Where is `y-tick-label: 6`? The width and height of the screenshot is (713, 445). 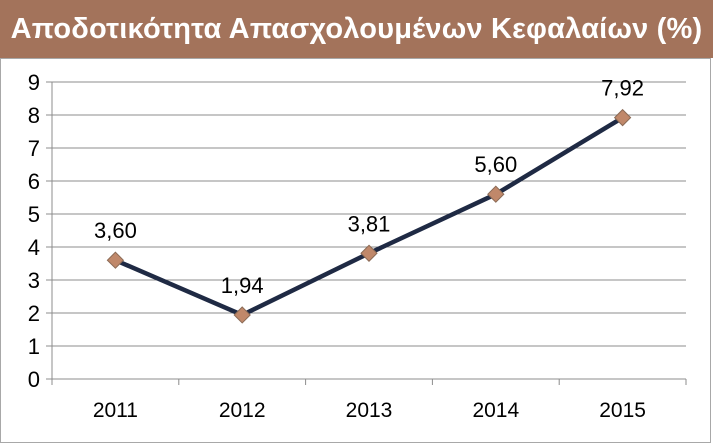
y-tick-label: 6 is located at coordinates (34, 181).